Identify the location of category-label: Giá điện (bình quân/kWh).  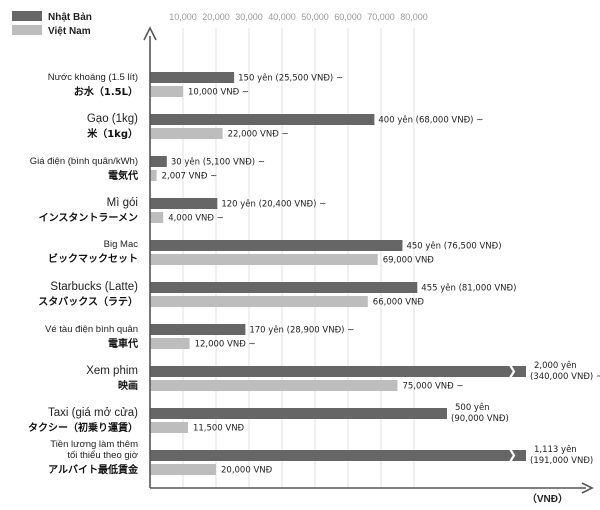
(84, 161).